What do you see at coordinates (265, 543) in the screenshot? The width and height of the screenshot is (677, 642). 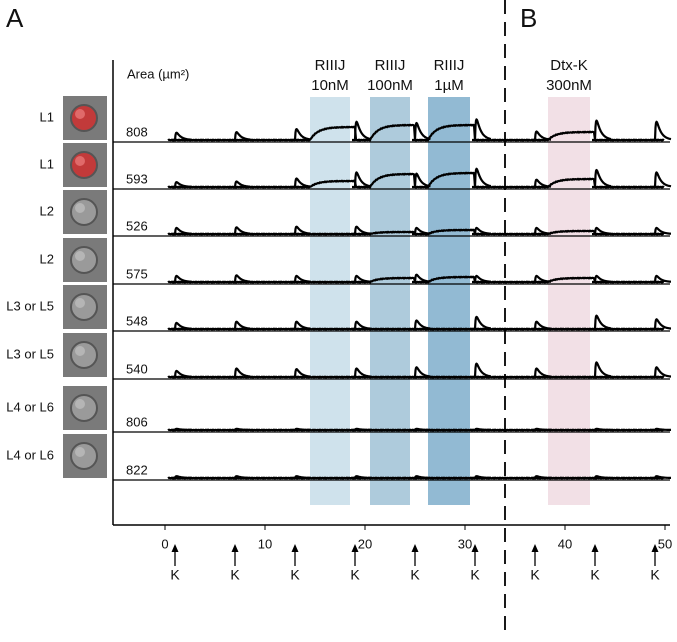 I see `x-tick-label: 10` at bounding box center [265, 543].